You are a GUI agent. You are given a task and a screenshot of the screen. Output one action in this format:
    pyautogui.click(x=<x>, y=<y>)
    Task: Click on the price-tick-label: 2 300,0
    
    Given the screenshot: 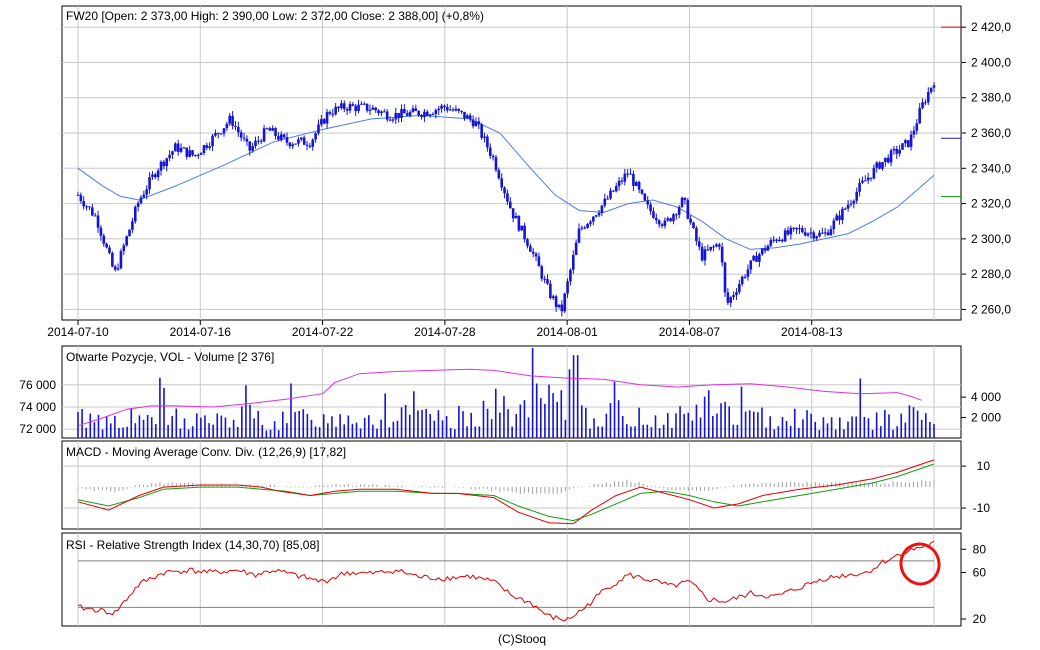 What is the action you would take?
    pyautogui.click(x=991, y=239)
    